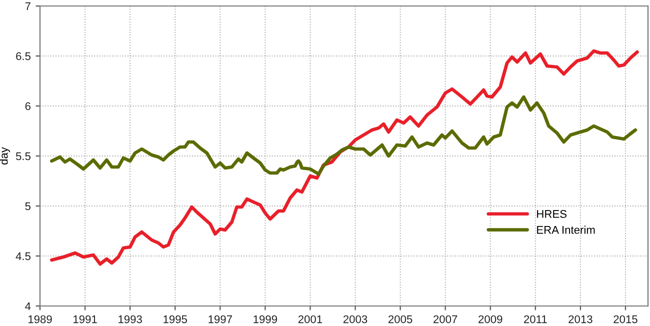 This screenshot has width=650, height=326. I want to click on y-tick-label: 4.5, so click(23, 256).